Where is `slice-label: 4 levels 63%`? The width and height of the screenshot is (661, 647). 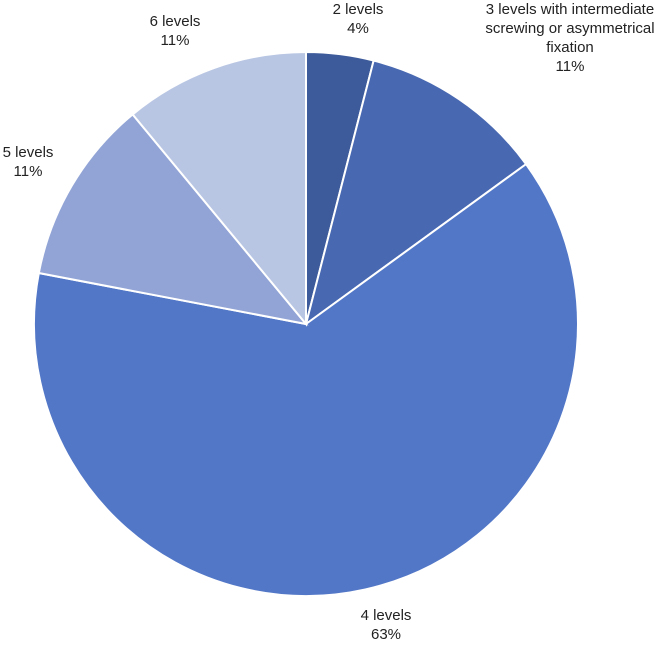
slice-label: 4 levels 63% is located at coordinates (386, 625).